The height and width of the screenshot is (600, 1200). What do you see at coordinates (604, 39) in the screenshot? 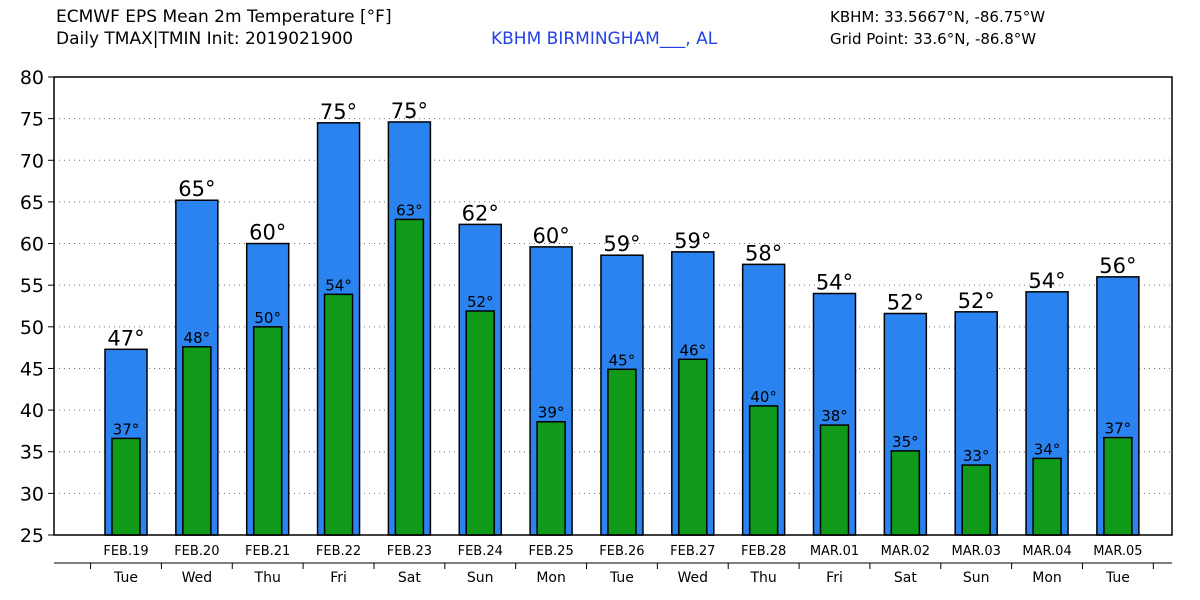
I see `station-name: KBHM BIRMINGHAM___, AL` at bounding box center [604, 39].